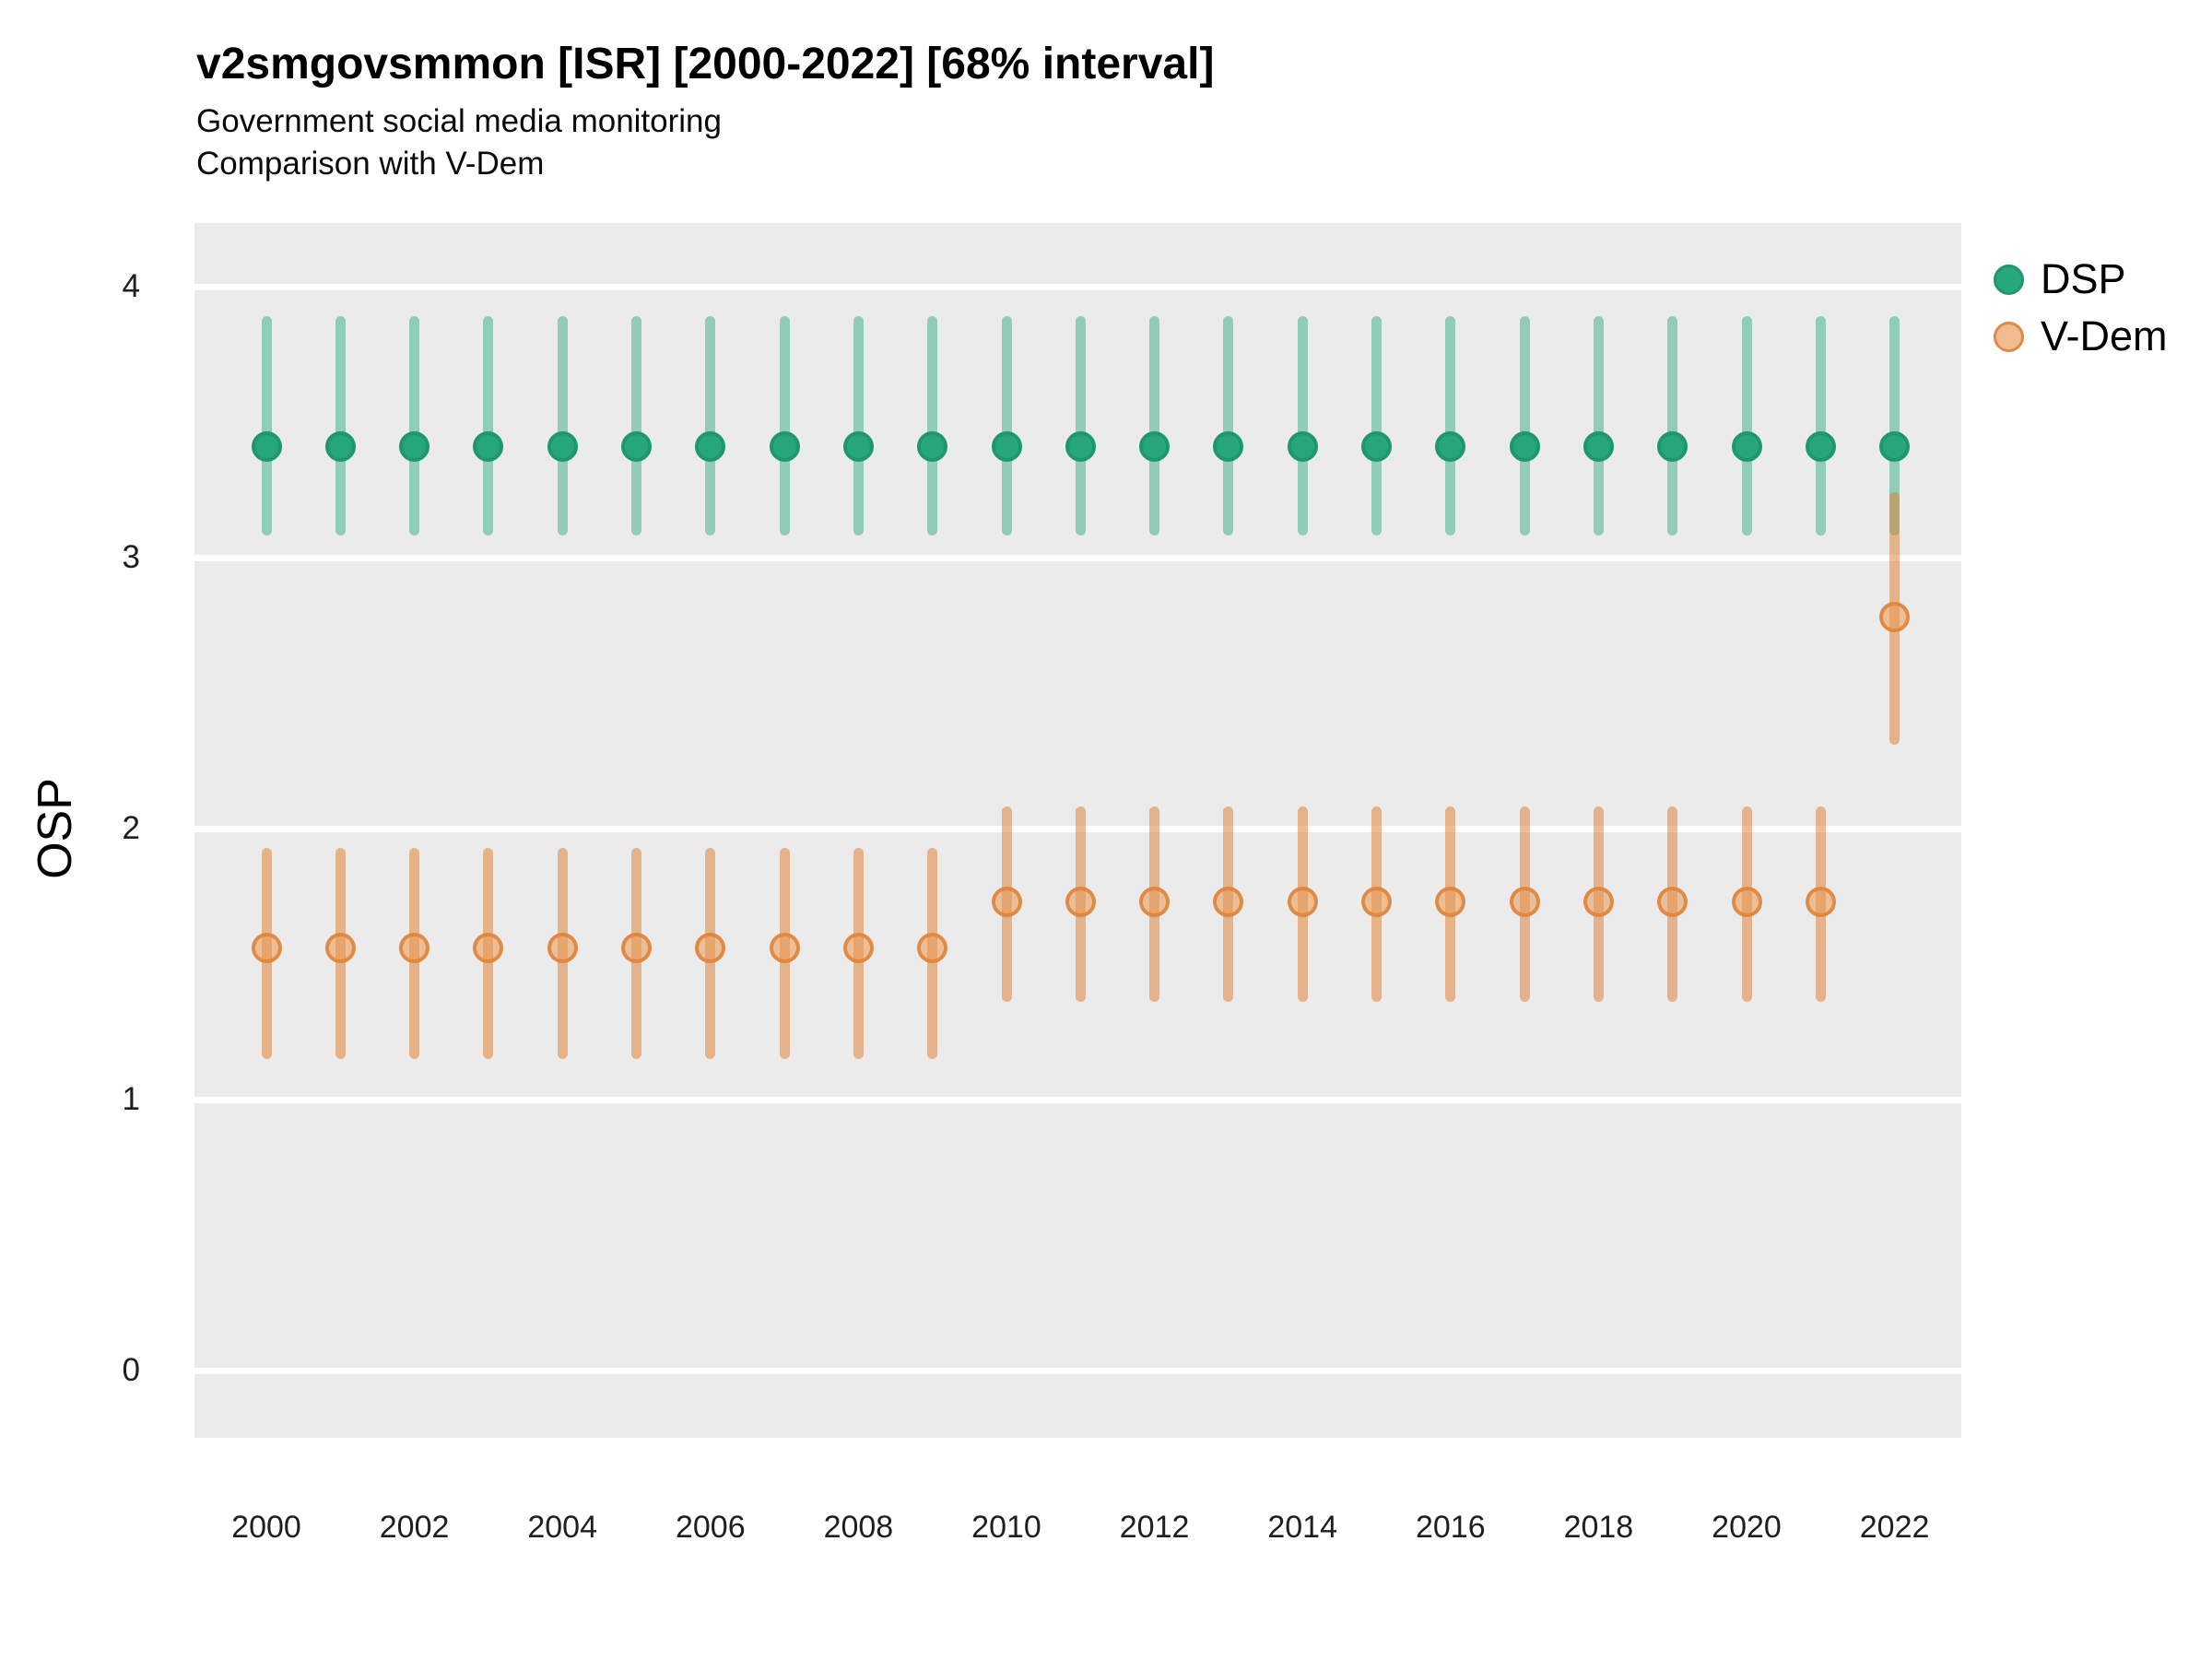 The width and height of the screenshot is (2212, 1659). I want to click on error-bar-dsp-2008, so click(858, 426).